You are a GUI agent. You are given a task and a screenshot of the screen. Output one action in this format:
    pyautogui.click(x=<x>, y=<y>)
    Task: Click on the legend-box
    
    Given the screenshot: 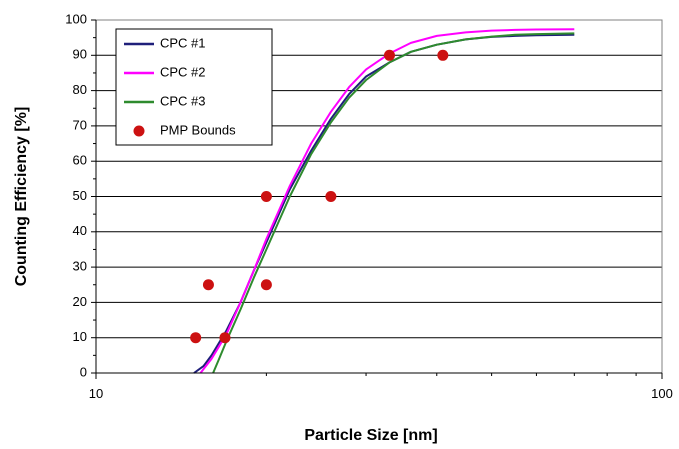 What is the action you would take?
    pyautogui.click(x=194, y=87)
    